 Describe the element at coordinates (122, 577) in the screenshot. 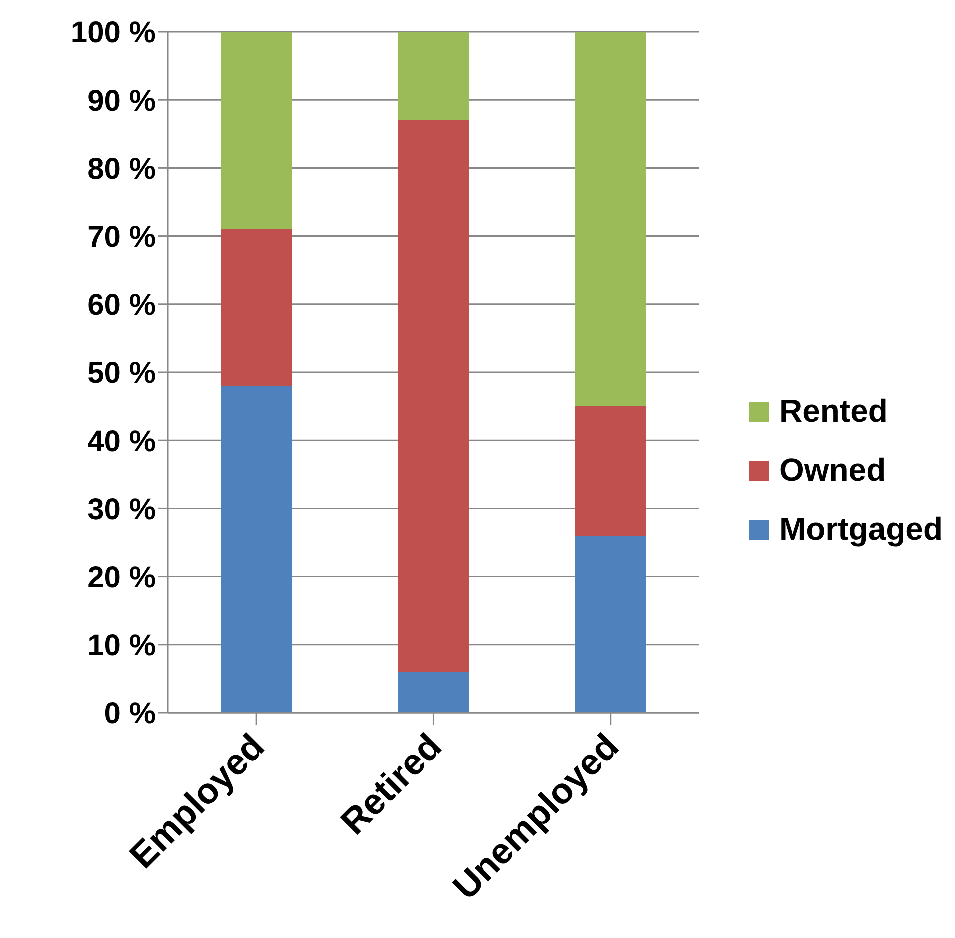

I see `y-tick-label: 20 %` at that location.